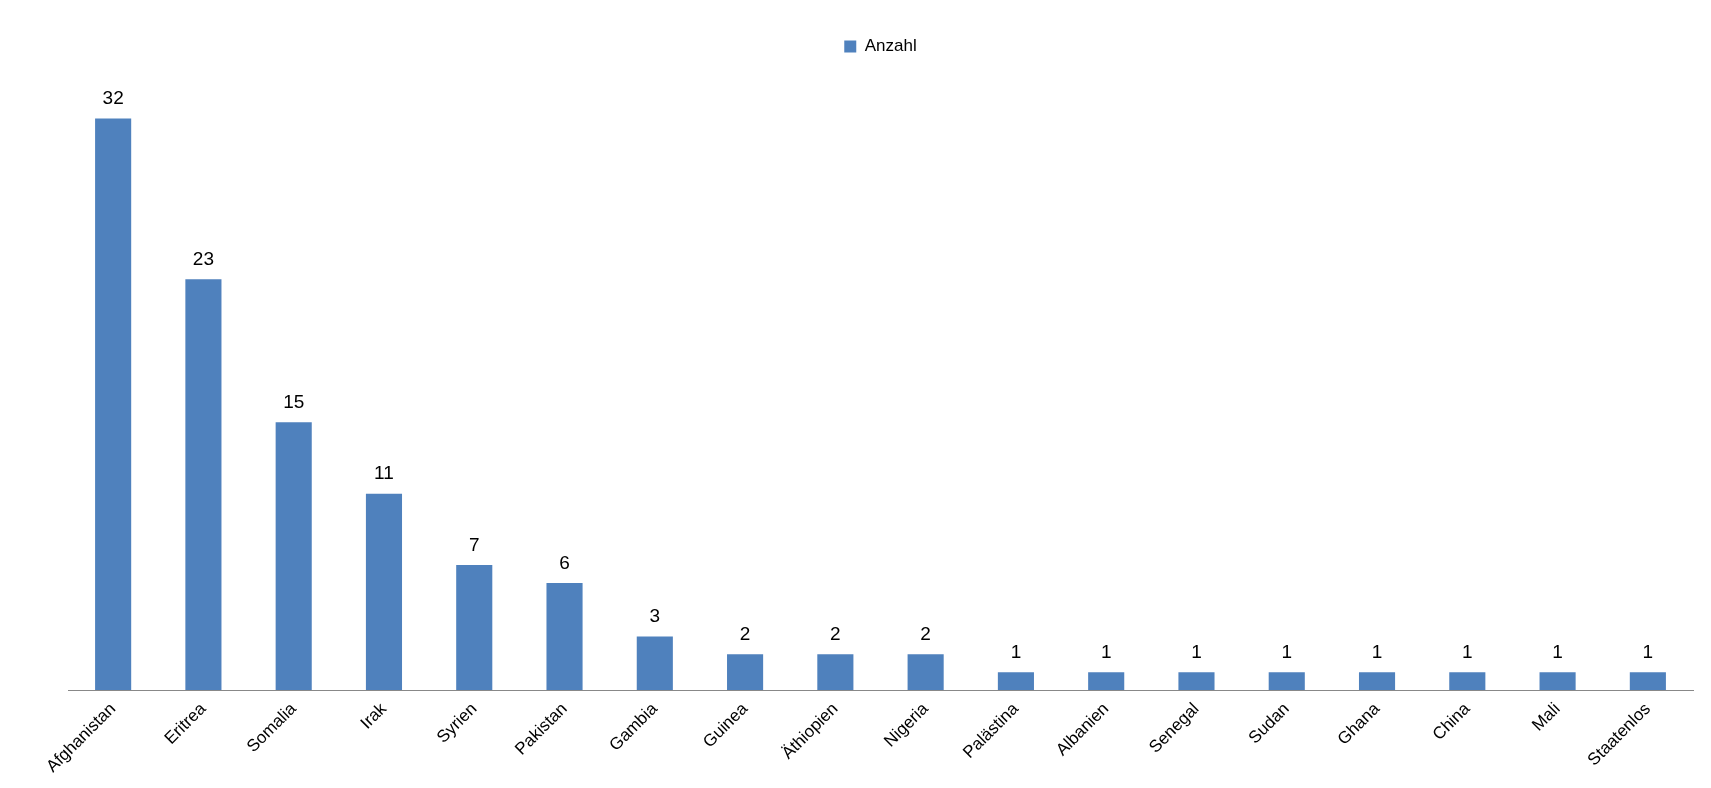 Image resolution: width=1711 pixels, height=788 pixels. What do you see at coordinates (384, 473) in the screenshot?
I see `data-label: 11` at bounding box center [384, 473].